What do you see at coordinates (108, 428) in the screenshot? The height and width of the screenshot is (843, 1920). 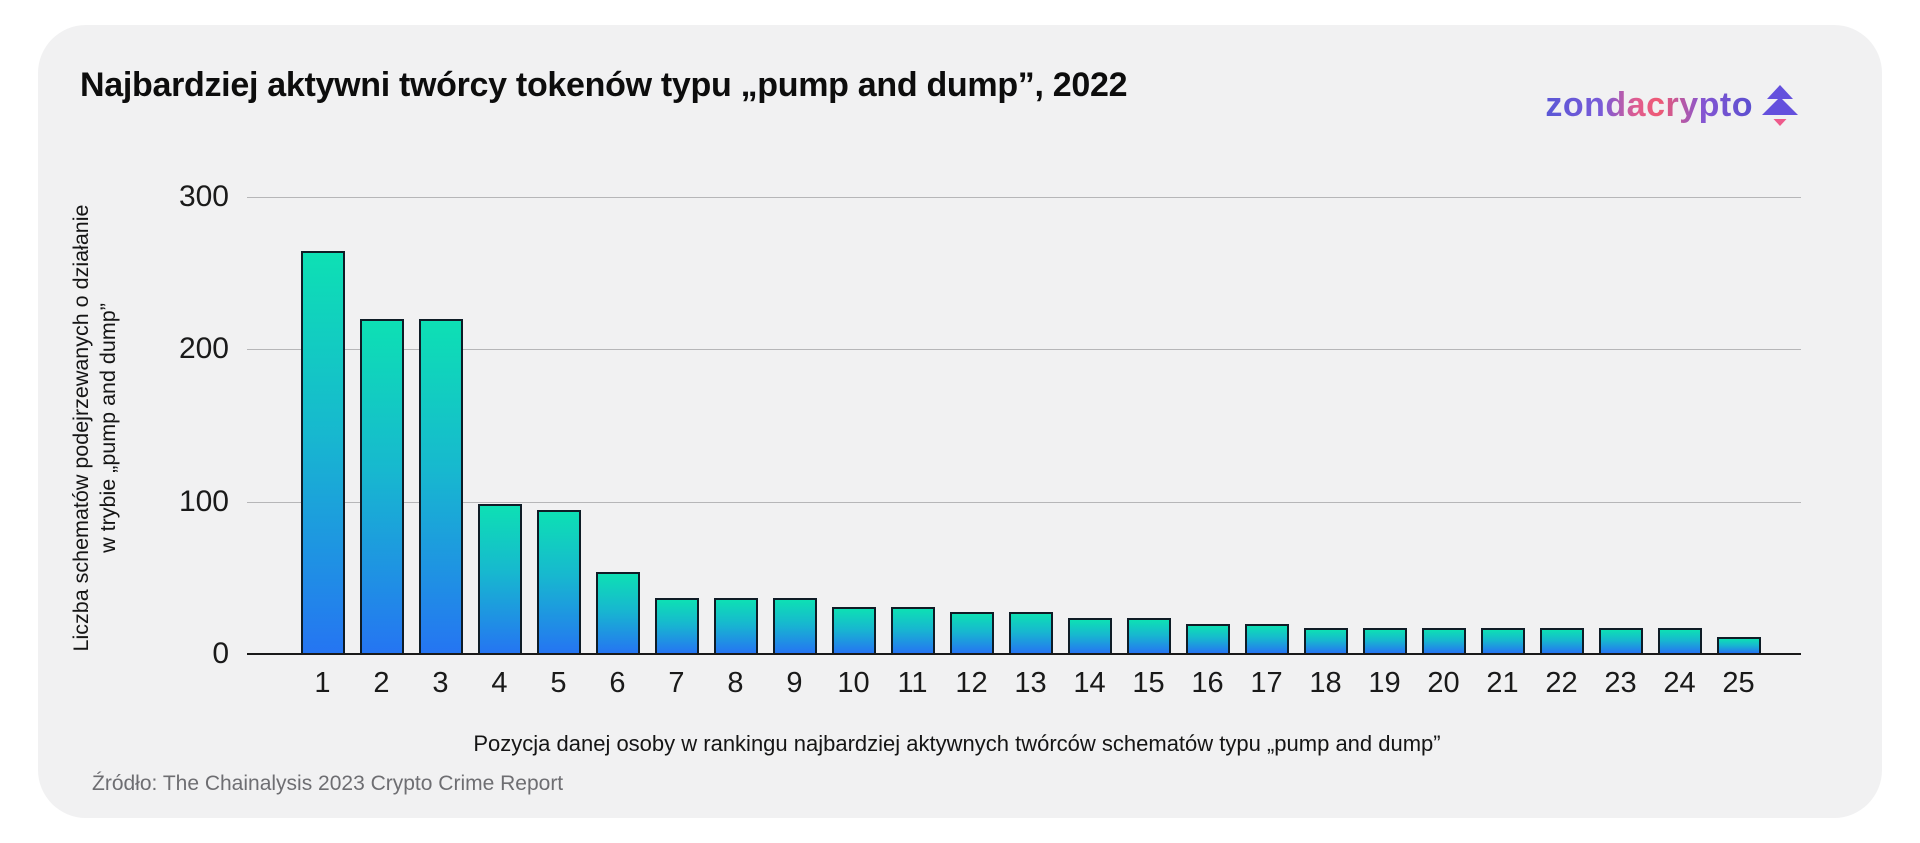 I see `y-axis-title-line: w trybie „pump and dump”` at bounding box center [108, 428].